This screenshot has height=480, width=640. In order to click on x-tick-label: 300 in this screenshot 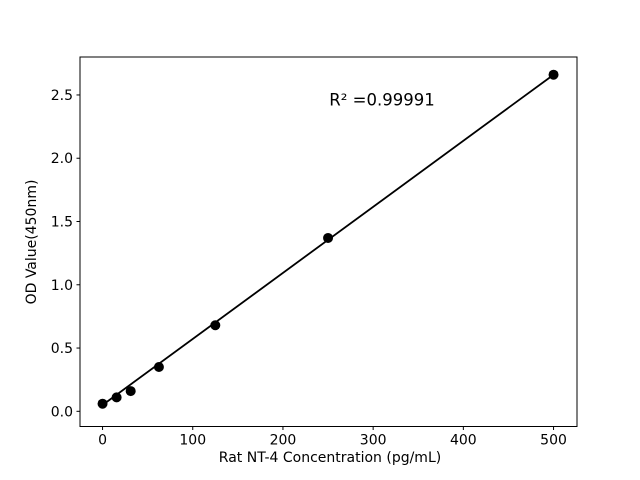, I will do `click(373, 441)`.